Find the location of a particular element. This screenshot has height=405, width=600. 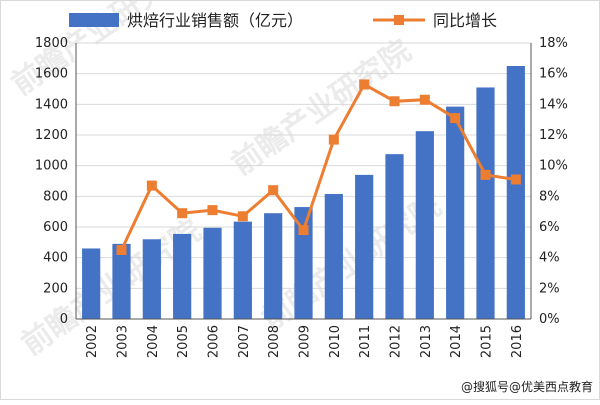

x-tick-label: 2012 is located at coordinates (396, 341).